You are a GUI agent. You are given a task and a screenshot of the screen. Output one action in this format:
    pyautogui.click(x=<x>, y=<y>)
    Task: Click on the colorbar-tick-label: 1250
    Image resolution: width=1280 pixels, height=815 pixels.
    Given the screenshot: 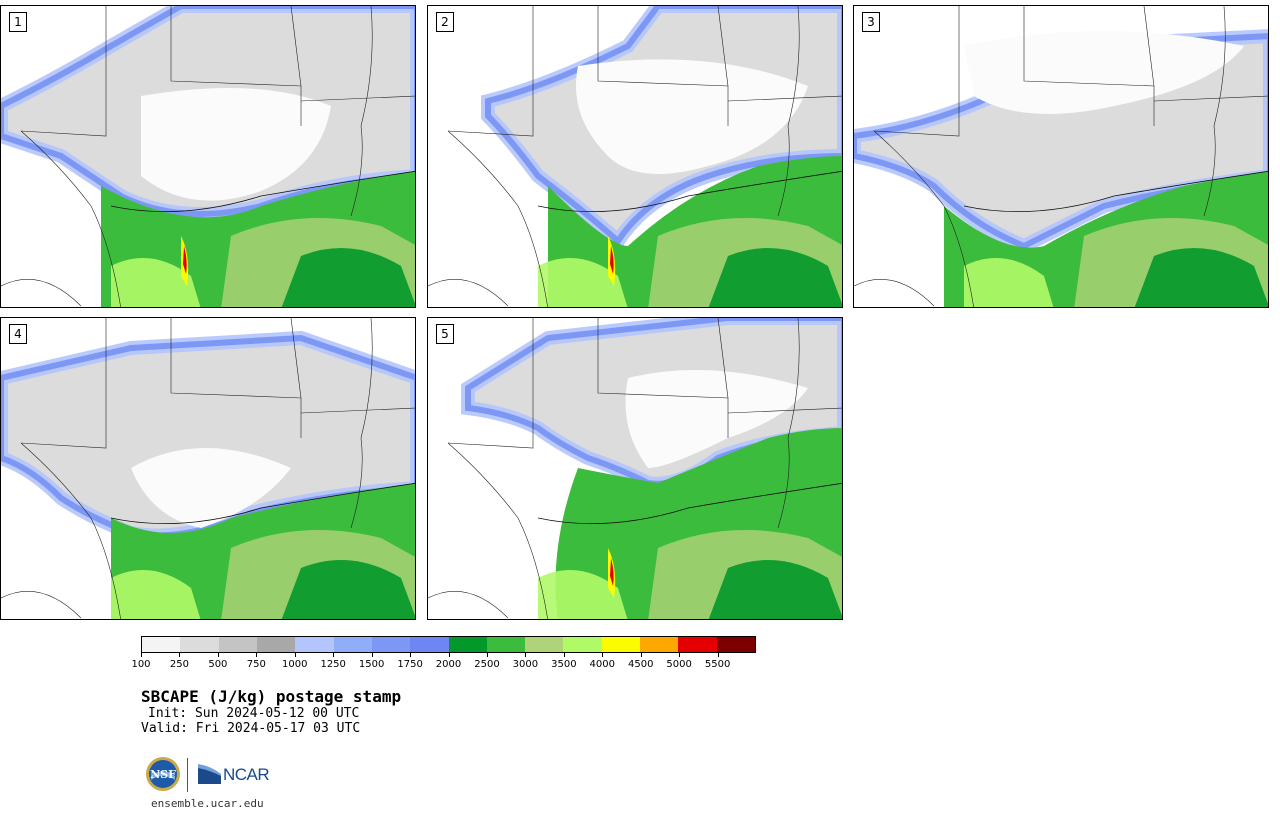 What is the action you would take?
    pyautogui.click(x=333, y=664)
    